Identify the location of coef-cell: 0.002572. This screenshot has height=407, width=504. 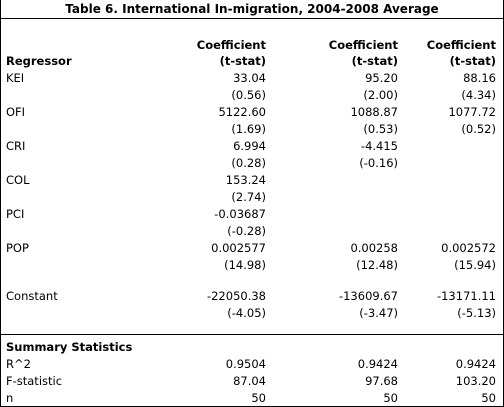
(468, 248).